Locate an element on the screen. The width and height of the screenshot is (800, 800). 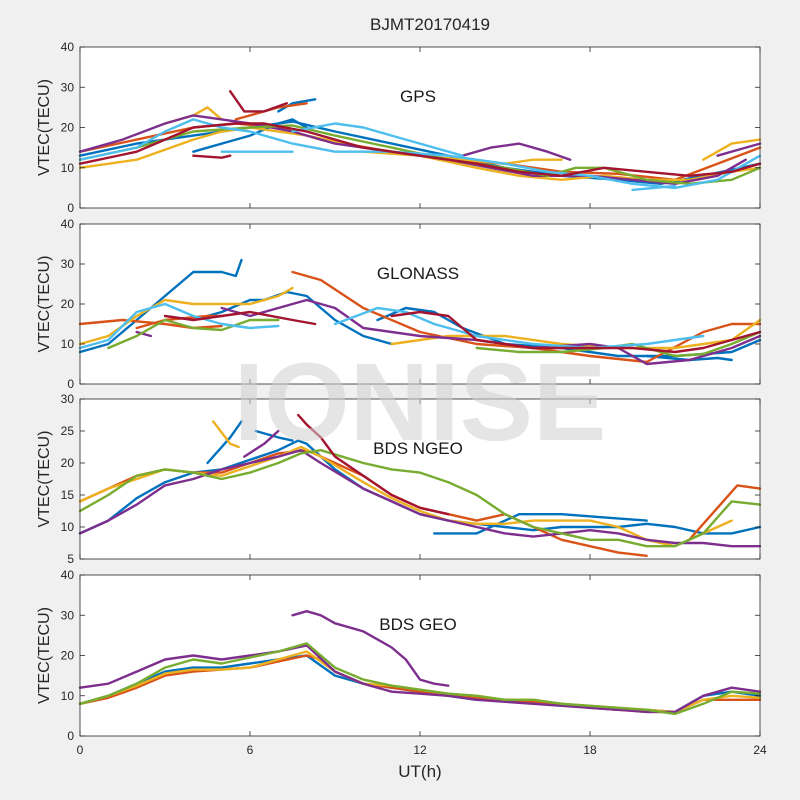
x-tick-label: 24 is located at coordinates (760, 750).